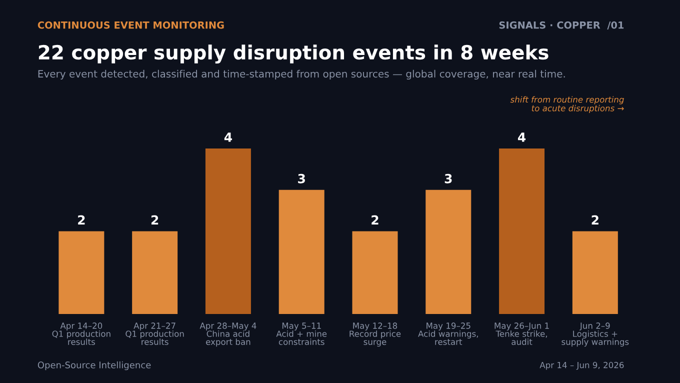 This screenshot has height=383, width=680. I want to click on text: Apr 14 – Jun 9, 2026, so click(582, 366).